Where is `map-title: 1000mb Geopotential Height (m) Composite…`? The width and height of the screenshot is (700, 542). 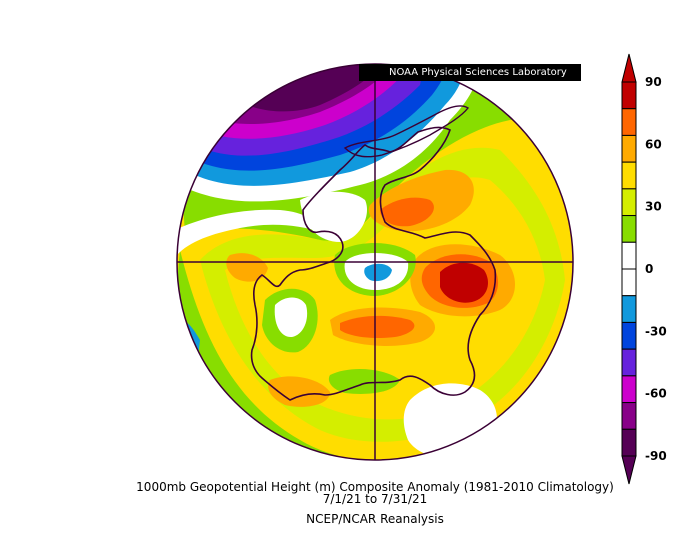 map-title: 1000mb Geopotential Height (m) Composite… is located at coordinates (375, 487).